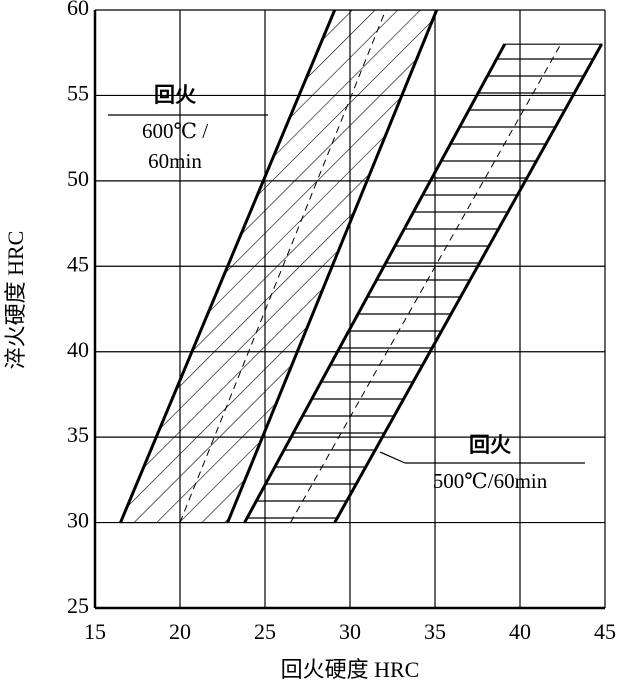 This screenshot has width=621, height=690. I want to click on y-tick-label: 45, so click(78, 263).